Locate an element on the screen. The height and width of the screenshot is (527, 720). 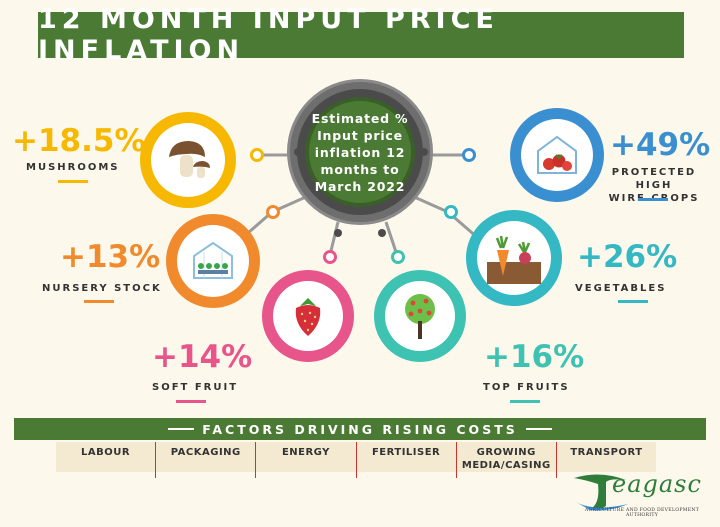
protected-crops-connector-dot is located at coordinates (469, 155).